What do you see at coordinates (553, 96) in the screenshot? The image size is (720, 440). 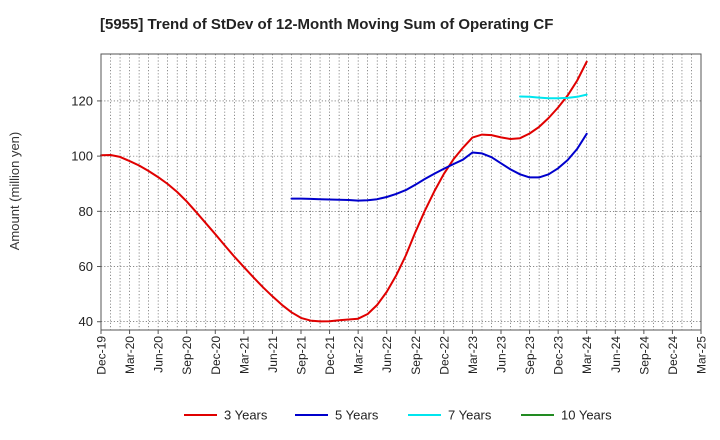 I see `series-line-7-years` at bounding box center [553, 96].